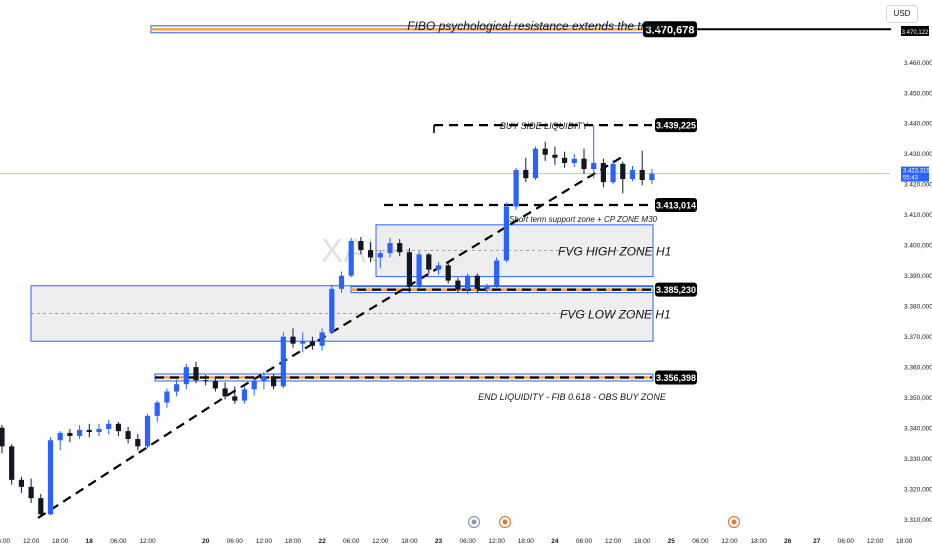 The image size is (932, 555). I want to click on price-axis-tick: 3.320,000, so click(918, 489).